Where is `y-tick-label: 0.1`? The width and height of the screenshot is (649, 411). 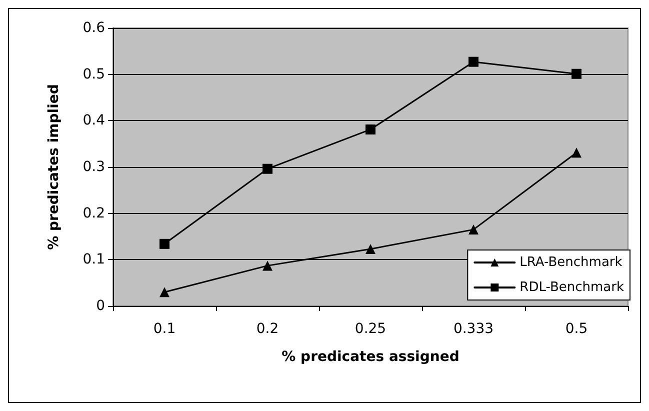
y-tick-label: 0.1 is located at coordinates (93, 260).